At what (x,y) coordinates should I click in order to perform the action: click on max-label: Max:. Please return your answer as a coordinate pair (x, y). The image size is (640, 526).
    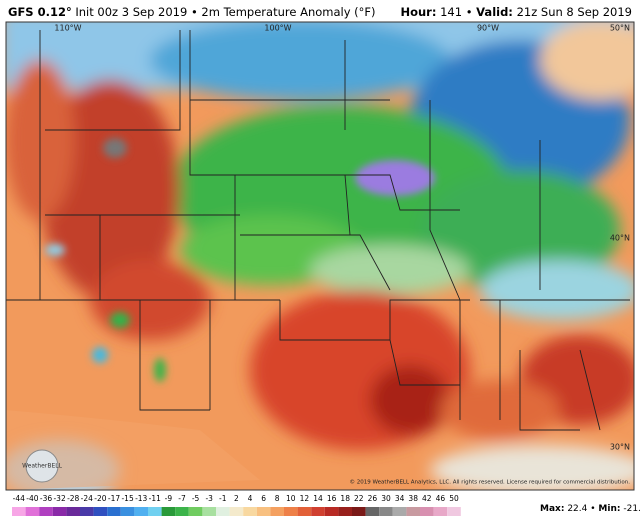
    Looking at the image, I should click on (552, 509).